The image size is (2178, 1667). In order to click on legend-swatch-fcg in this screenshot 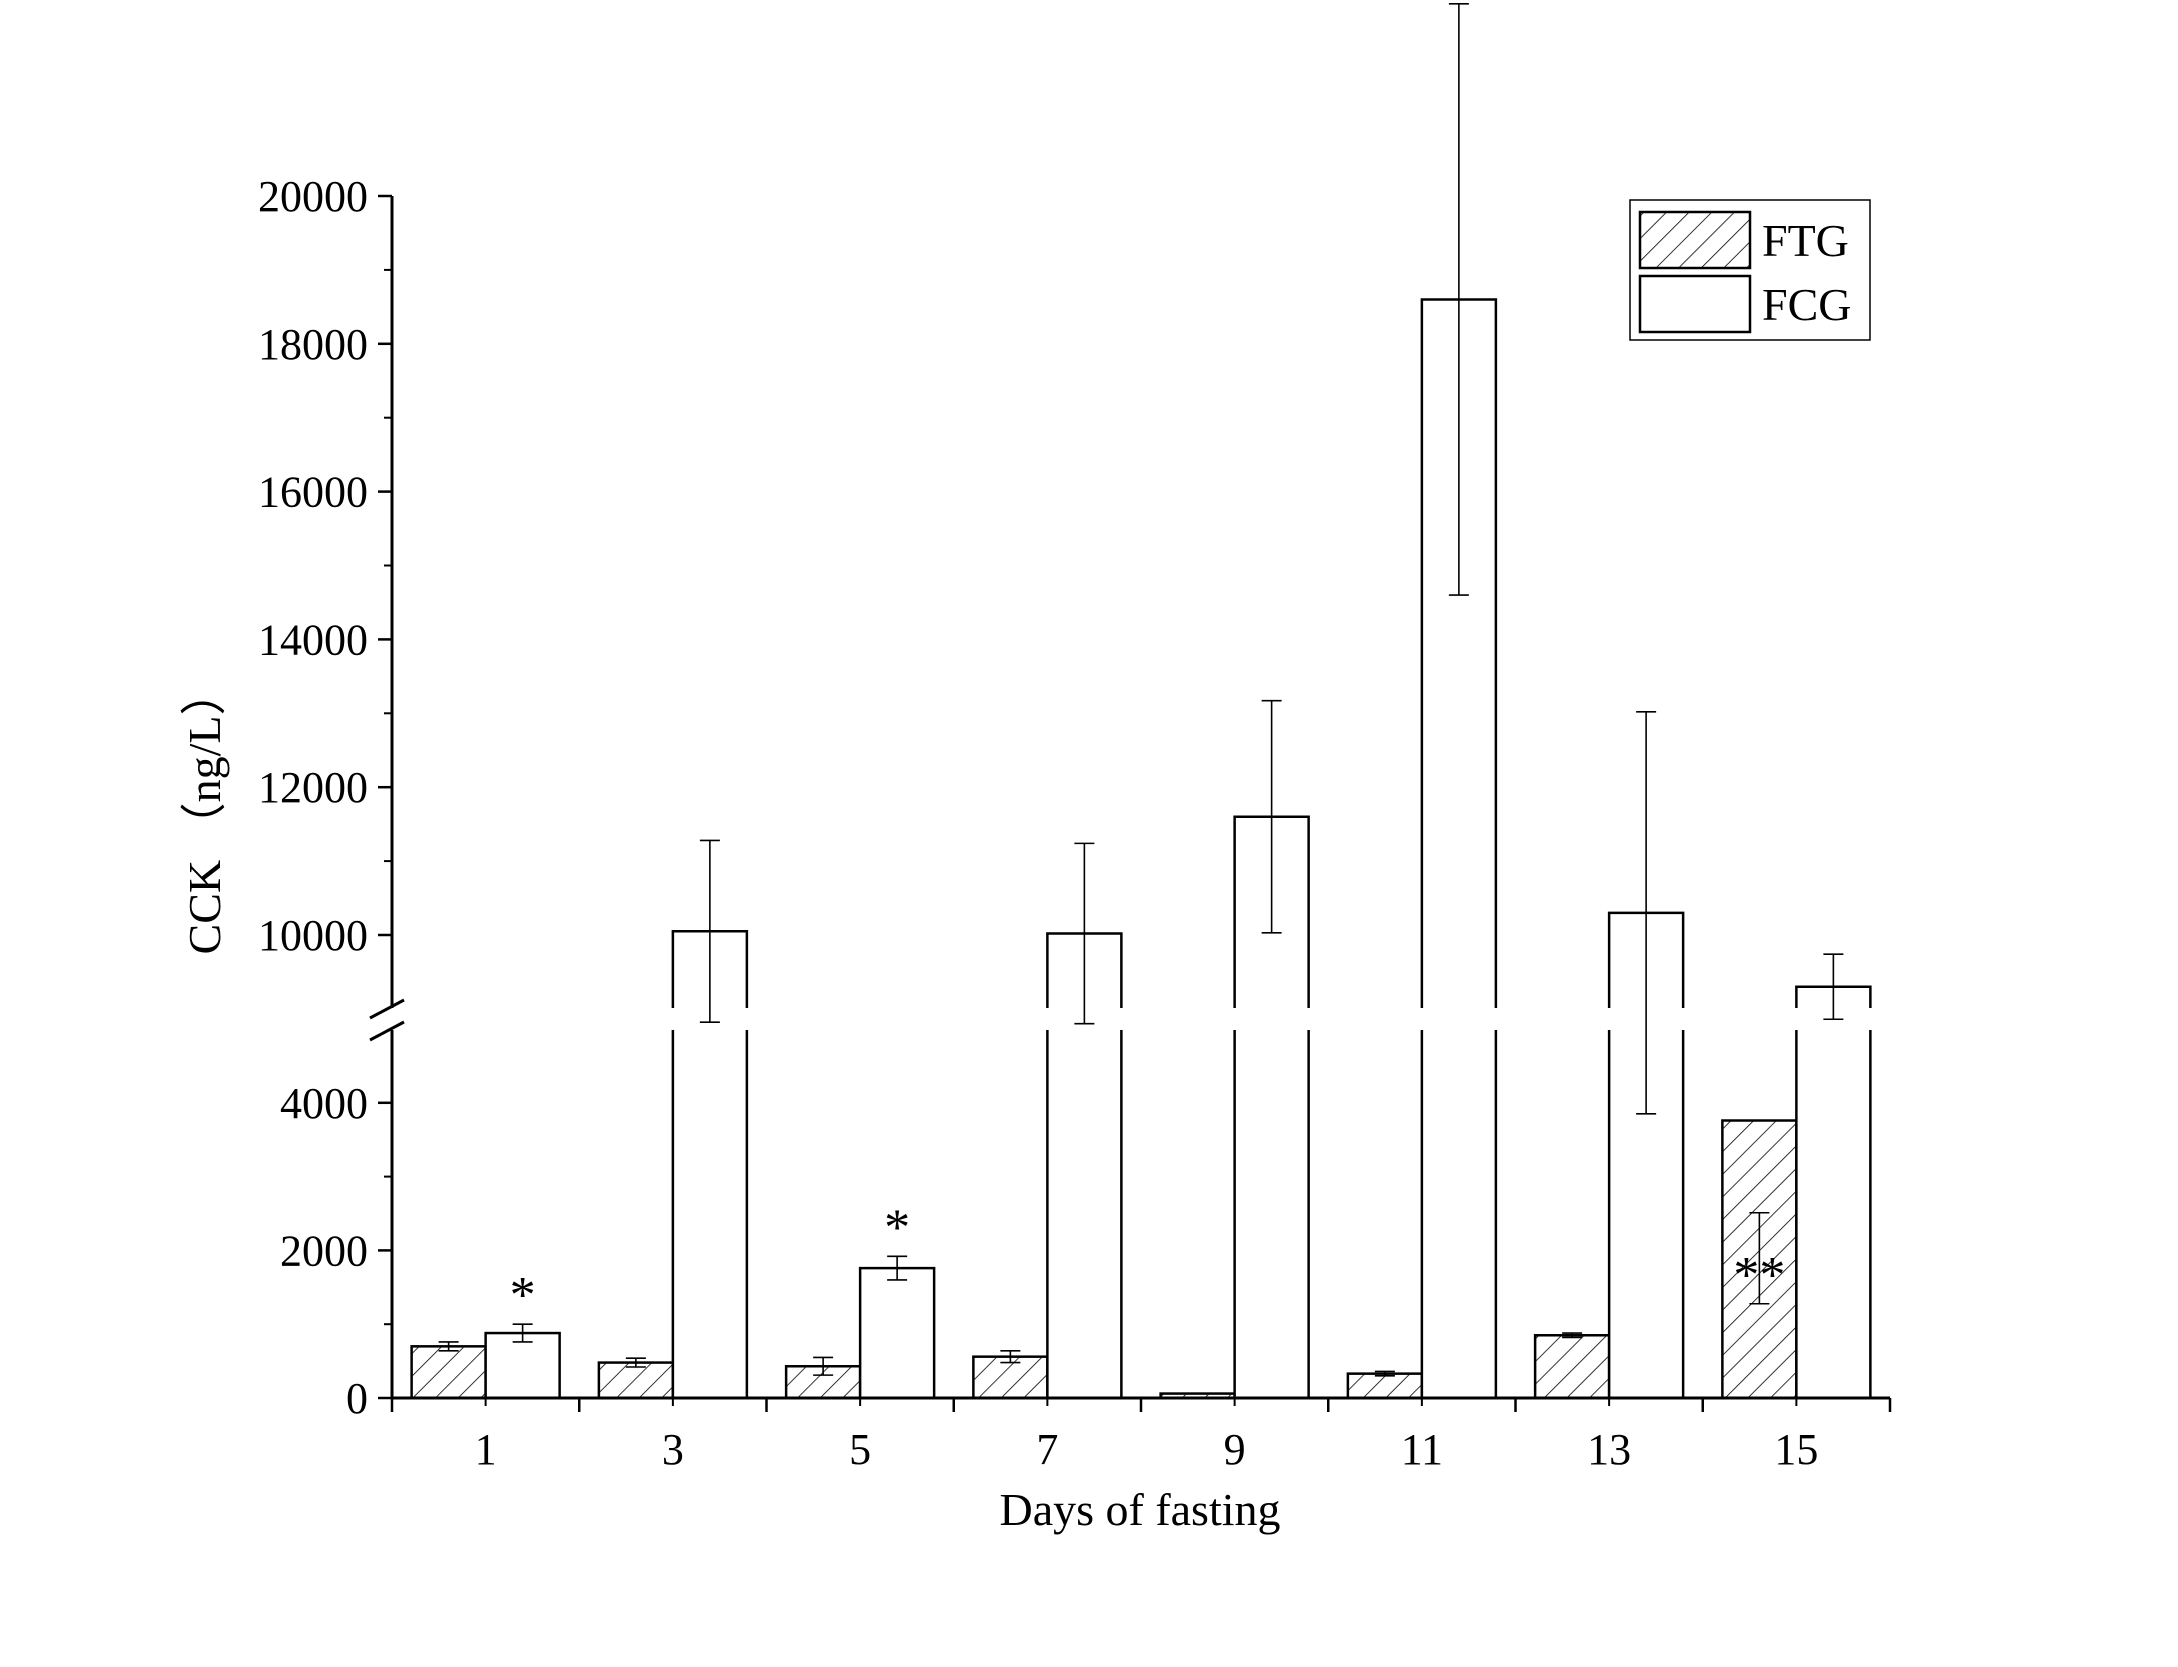, I will do `click(1695, 304)`.